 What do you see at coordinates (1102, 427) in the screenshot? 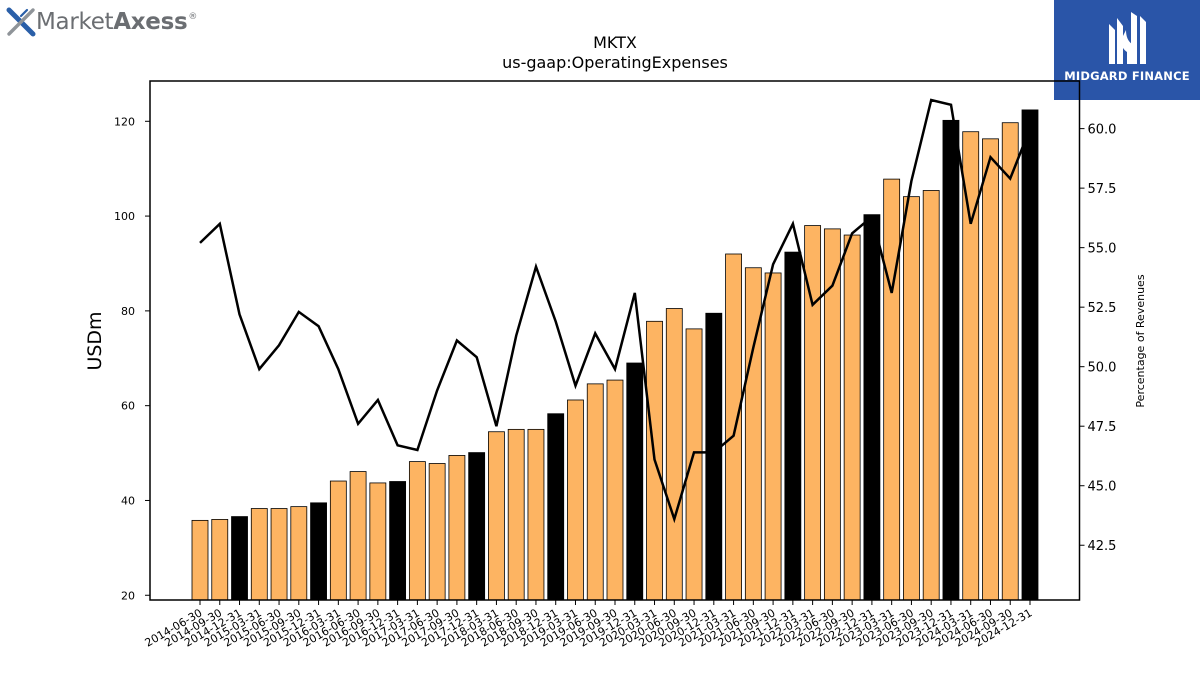
I see `y2-tick-label-47.5: 47.5` at bounding box center [1102, 427].